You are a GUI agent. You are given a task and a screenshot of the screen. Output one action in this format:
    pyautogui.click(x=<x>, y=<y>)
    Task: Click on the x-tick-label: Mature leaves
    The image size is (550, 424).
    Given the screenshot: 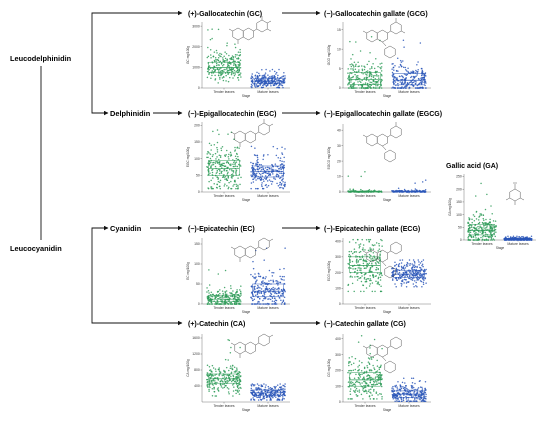 What is the action you would take?
    pyautogui.click(x=518, y=244)
    